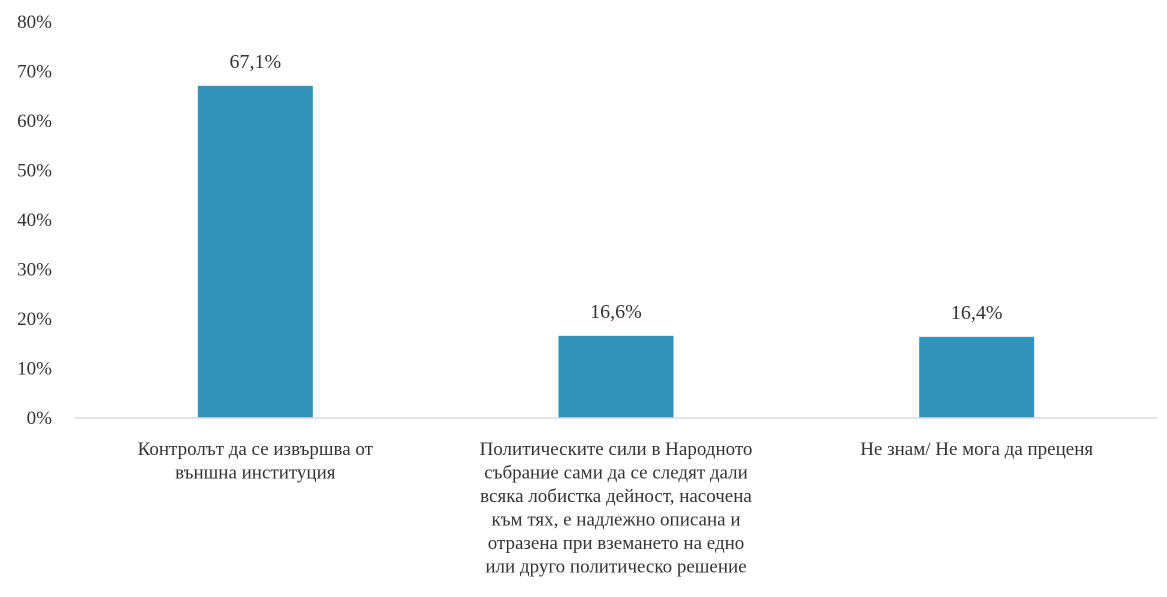 Image resolution: width=1167 pixels, height=597 pixels. Describe the element at coordinates (34, 72) in the screenshot. I see `y-tick-label: 70%` at that location.